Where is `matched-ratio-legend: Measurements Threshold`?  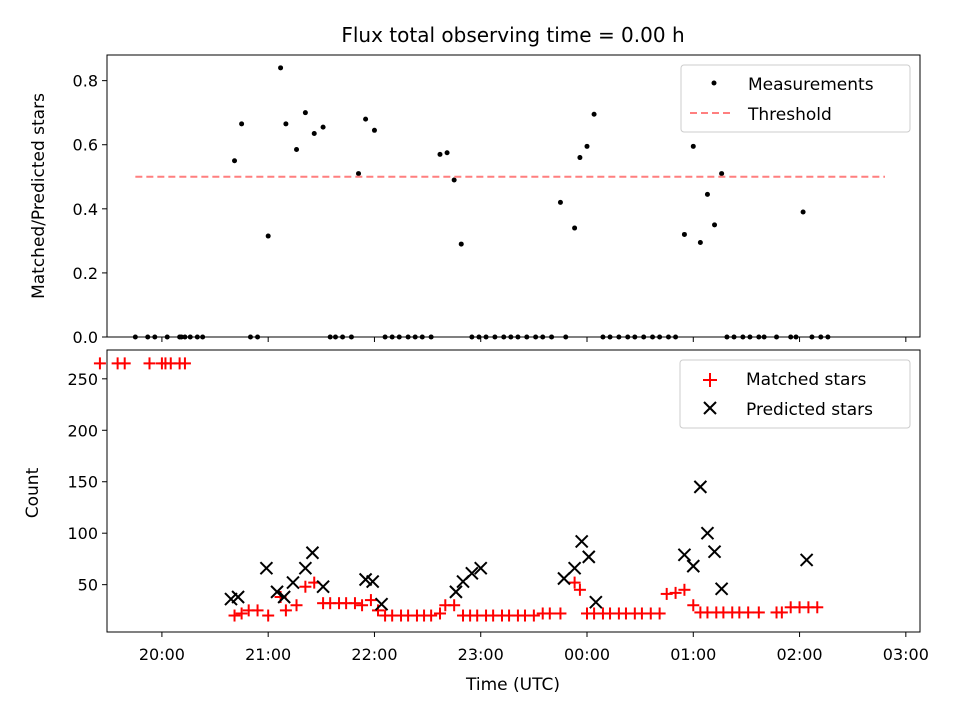 matched-ratio-legend: Measurements Threshold is located at coordinates (795, 98).